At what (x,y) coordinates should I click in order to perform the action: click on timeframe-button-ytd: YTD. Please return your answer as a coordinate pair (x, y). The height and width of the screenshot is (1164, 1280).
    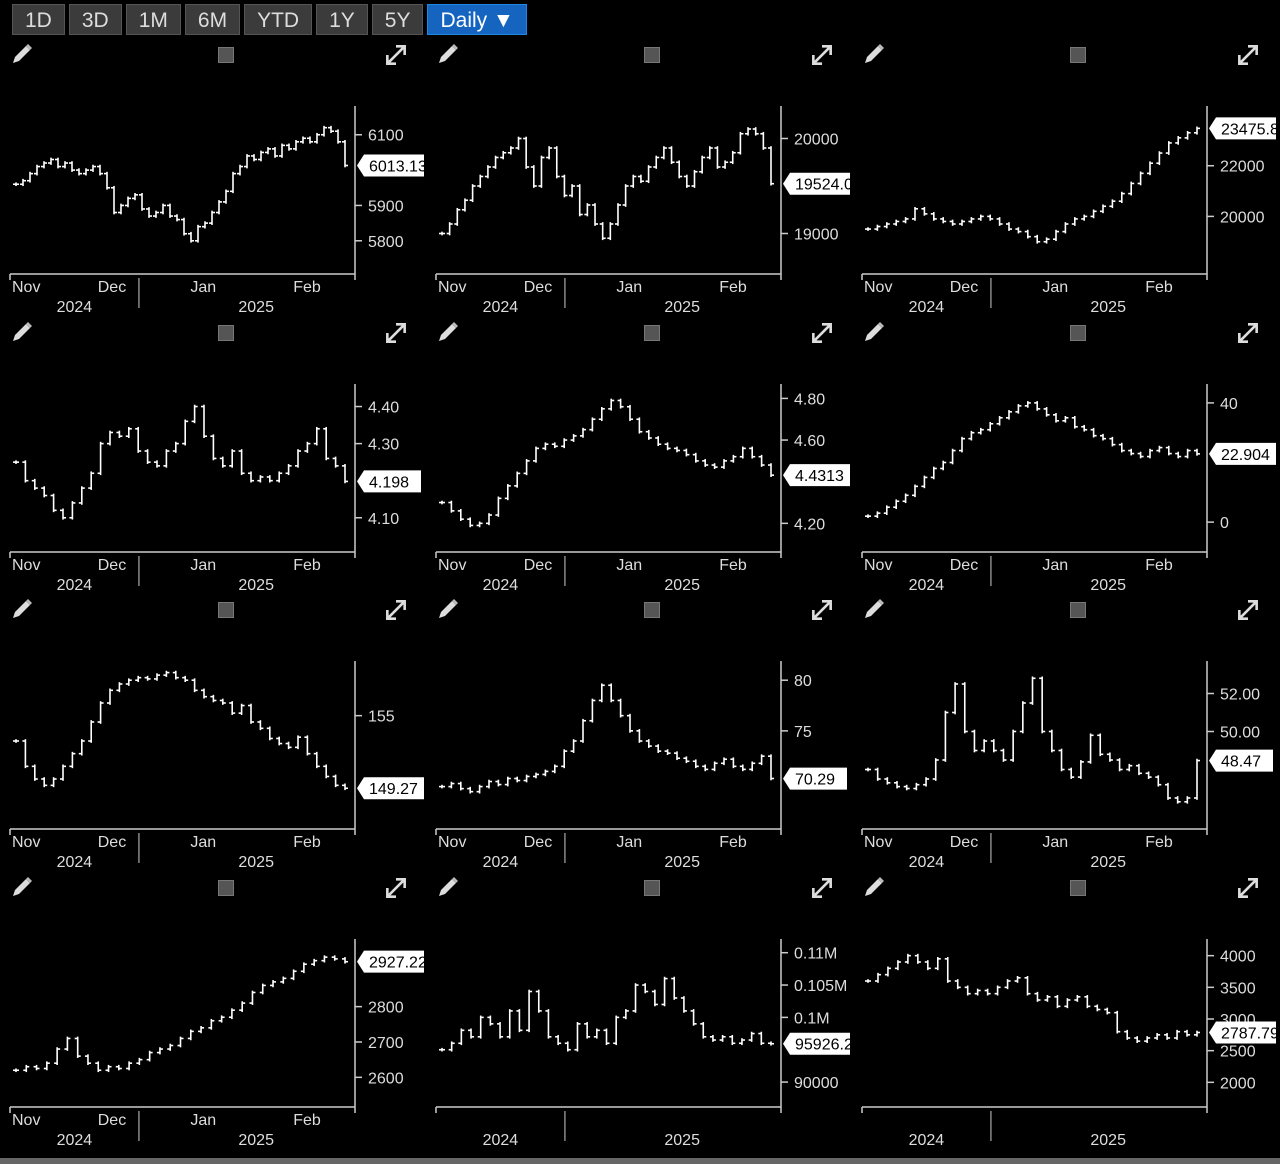
    Looking at the image, I should click on (278, 19).